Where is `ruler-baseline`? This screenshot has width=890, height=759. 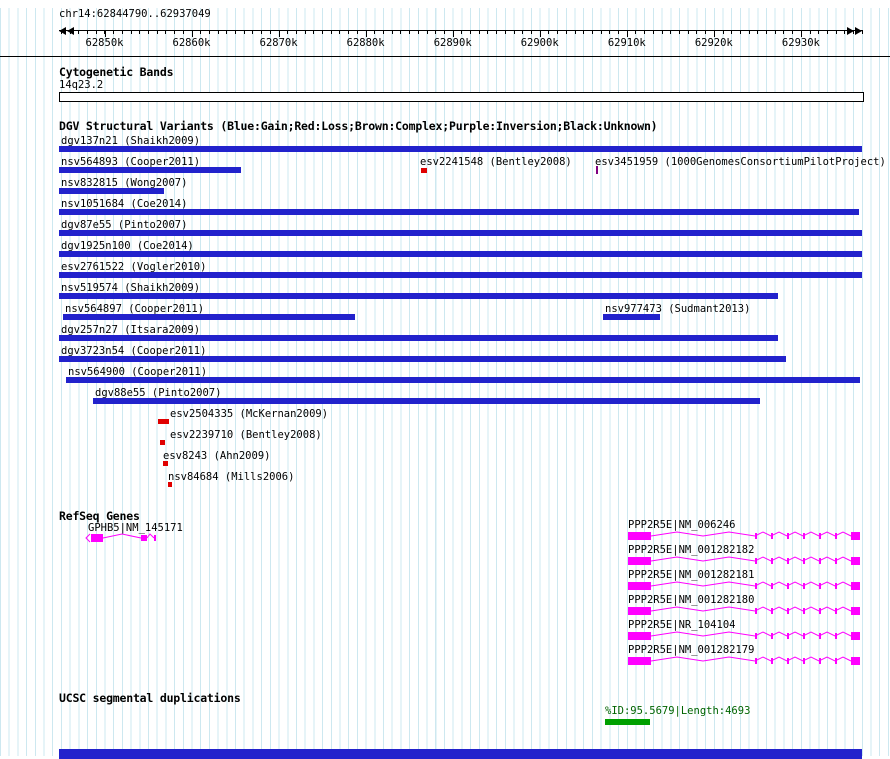
ruler-baseline is located at coordinates (460, 30).